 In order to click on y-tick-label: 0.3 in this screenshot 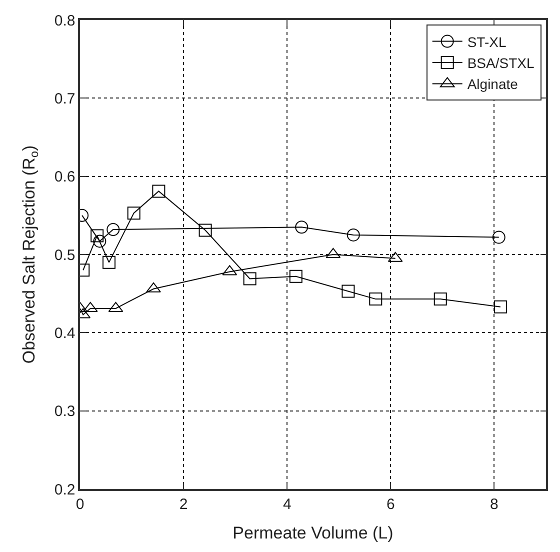, I will do `click(65, 411)`.